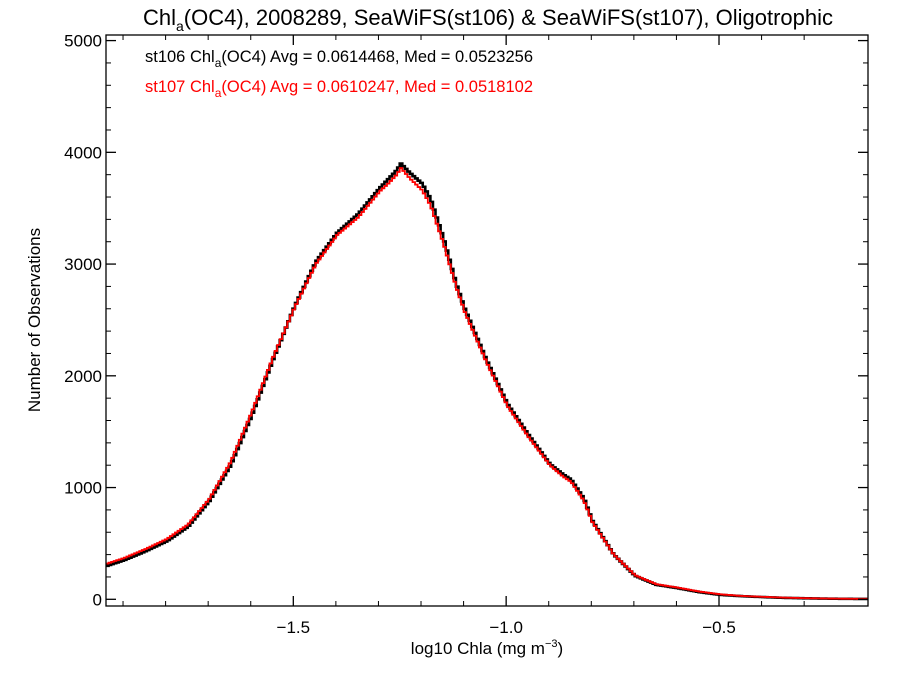 The image size is (900, 675). I want to click on y-tick-label: 1000, so click(83, 488).